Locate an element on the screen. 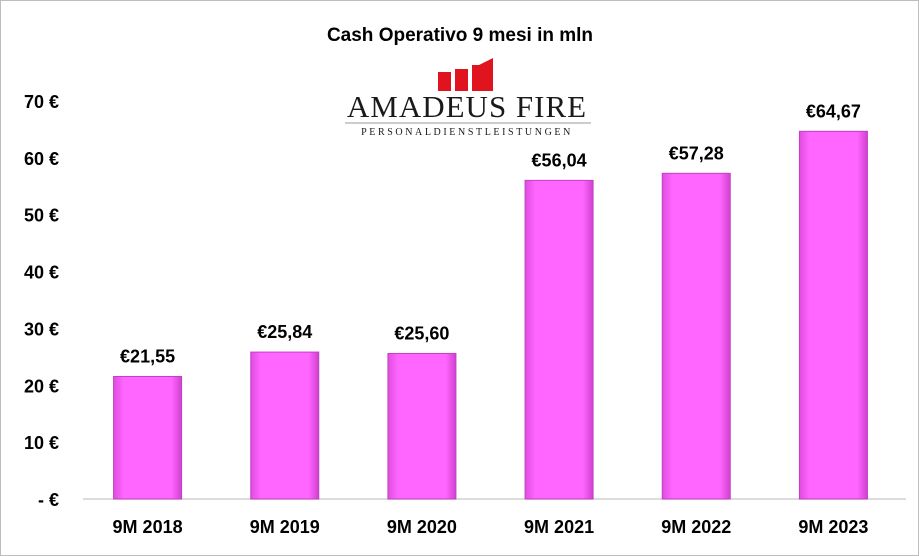 The image size is (919, 556). y-axis: - € 10 € 20 € 30 € 40 € 50 € 60 € 70 € is located at coordinates (41, 301).